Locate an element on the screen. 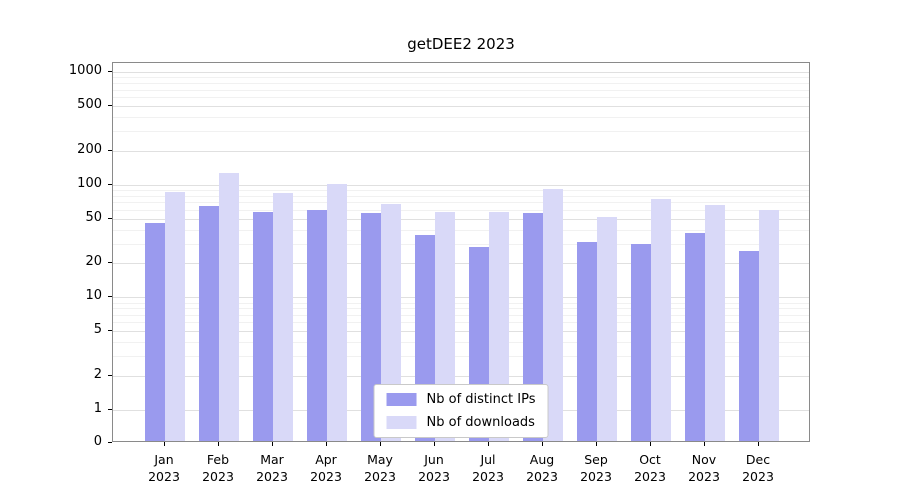  bar-downloads-feb is located at coordinates (229, 306).